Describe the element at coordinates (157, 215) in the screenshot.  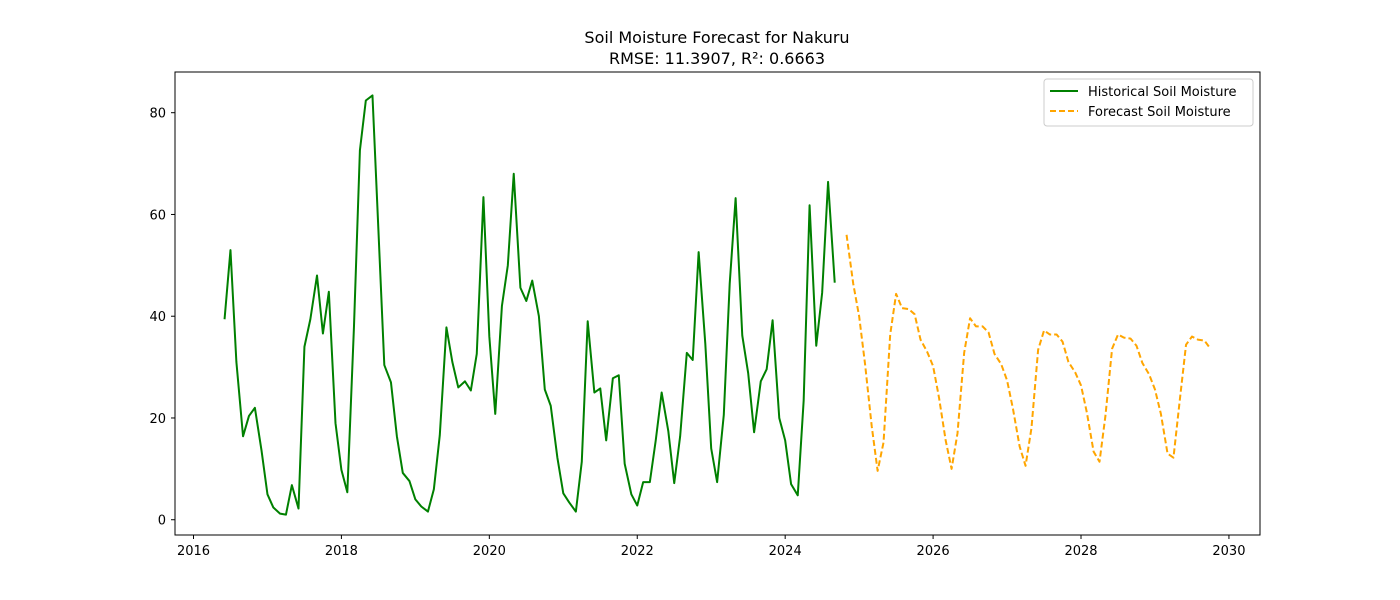
I see `y-tick-label: 60` at that location.